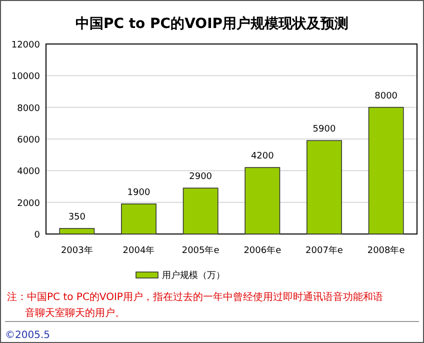 This screenshot has width=424, height=343. I want to click on y-tick-label: 8000, so click(28, 109).